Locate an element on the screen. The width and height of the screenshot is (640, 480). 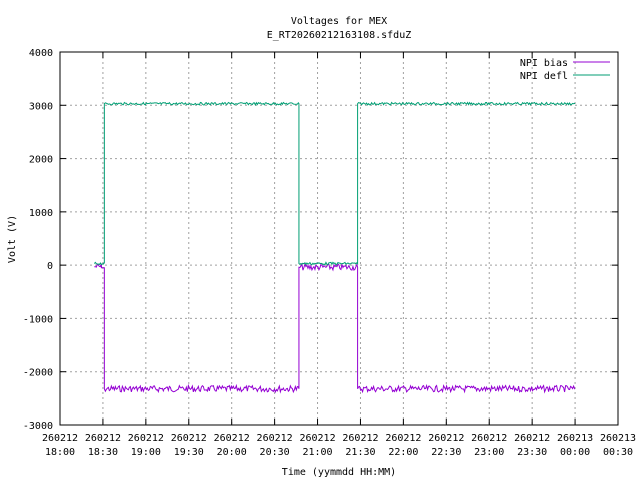
x-tick-label-time: 00:30 is located at coordinates (618, 452).